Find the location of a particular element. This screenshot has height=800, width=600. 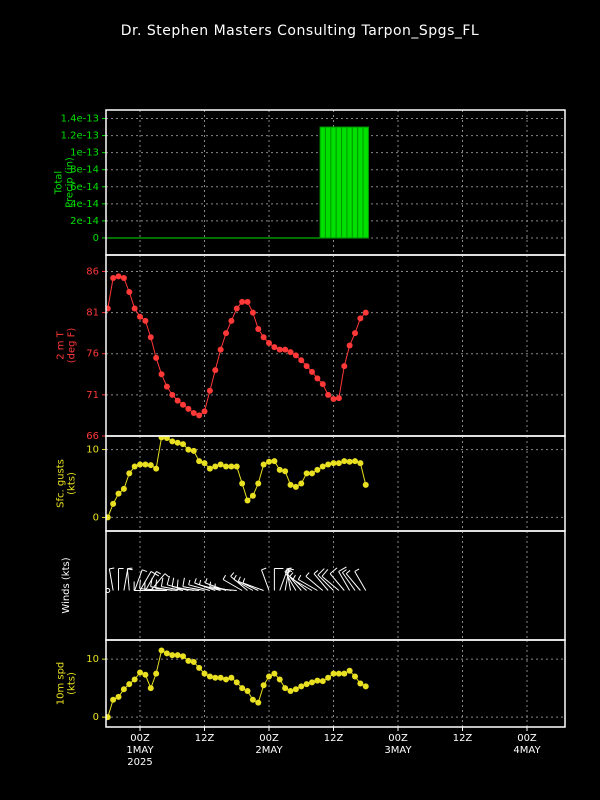

y-axis-label: 10m spd is located at coordinates (61, 684).